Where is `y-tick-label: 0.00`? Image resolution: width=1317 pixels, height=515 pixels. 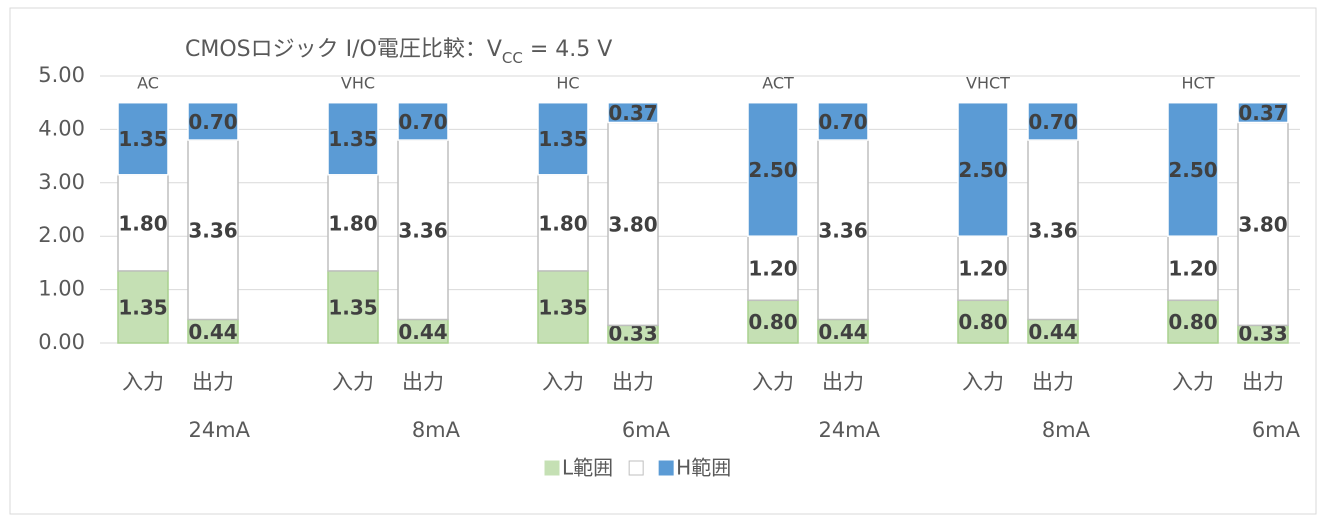 y-tick-label: 0.00 is located at coordinates (61, 342).